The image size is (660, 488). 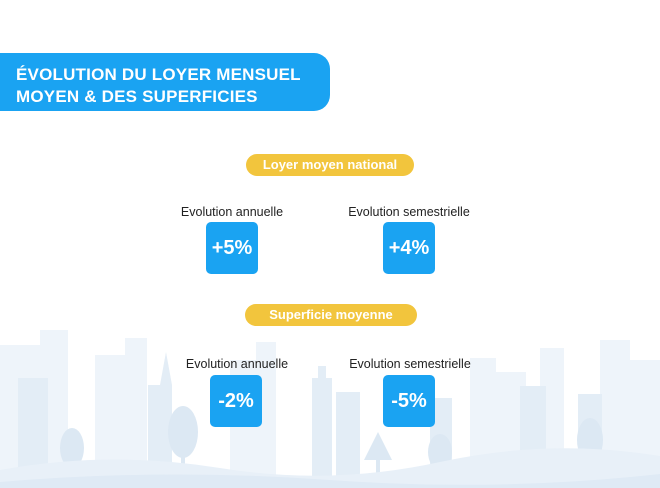 What do you see at coordinates (137, 96) in the screenshot?
I see `title-line-2: MOYEN & DES SUPERFICIES` at bounding box center [137, 96].